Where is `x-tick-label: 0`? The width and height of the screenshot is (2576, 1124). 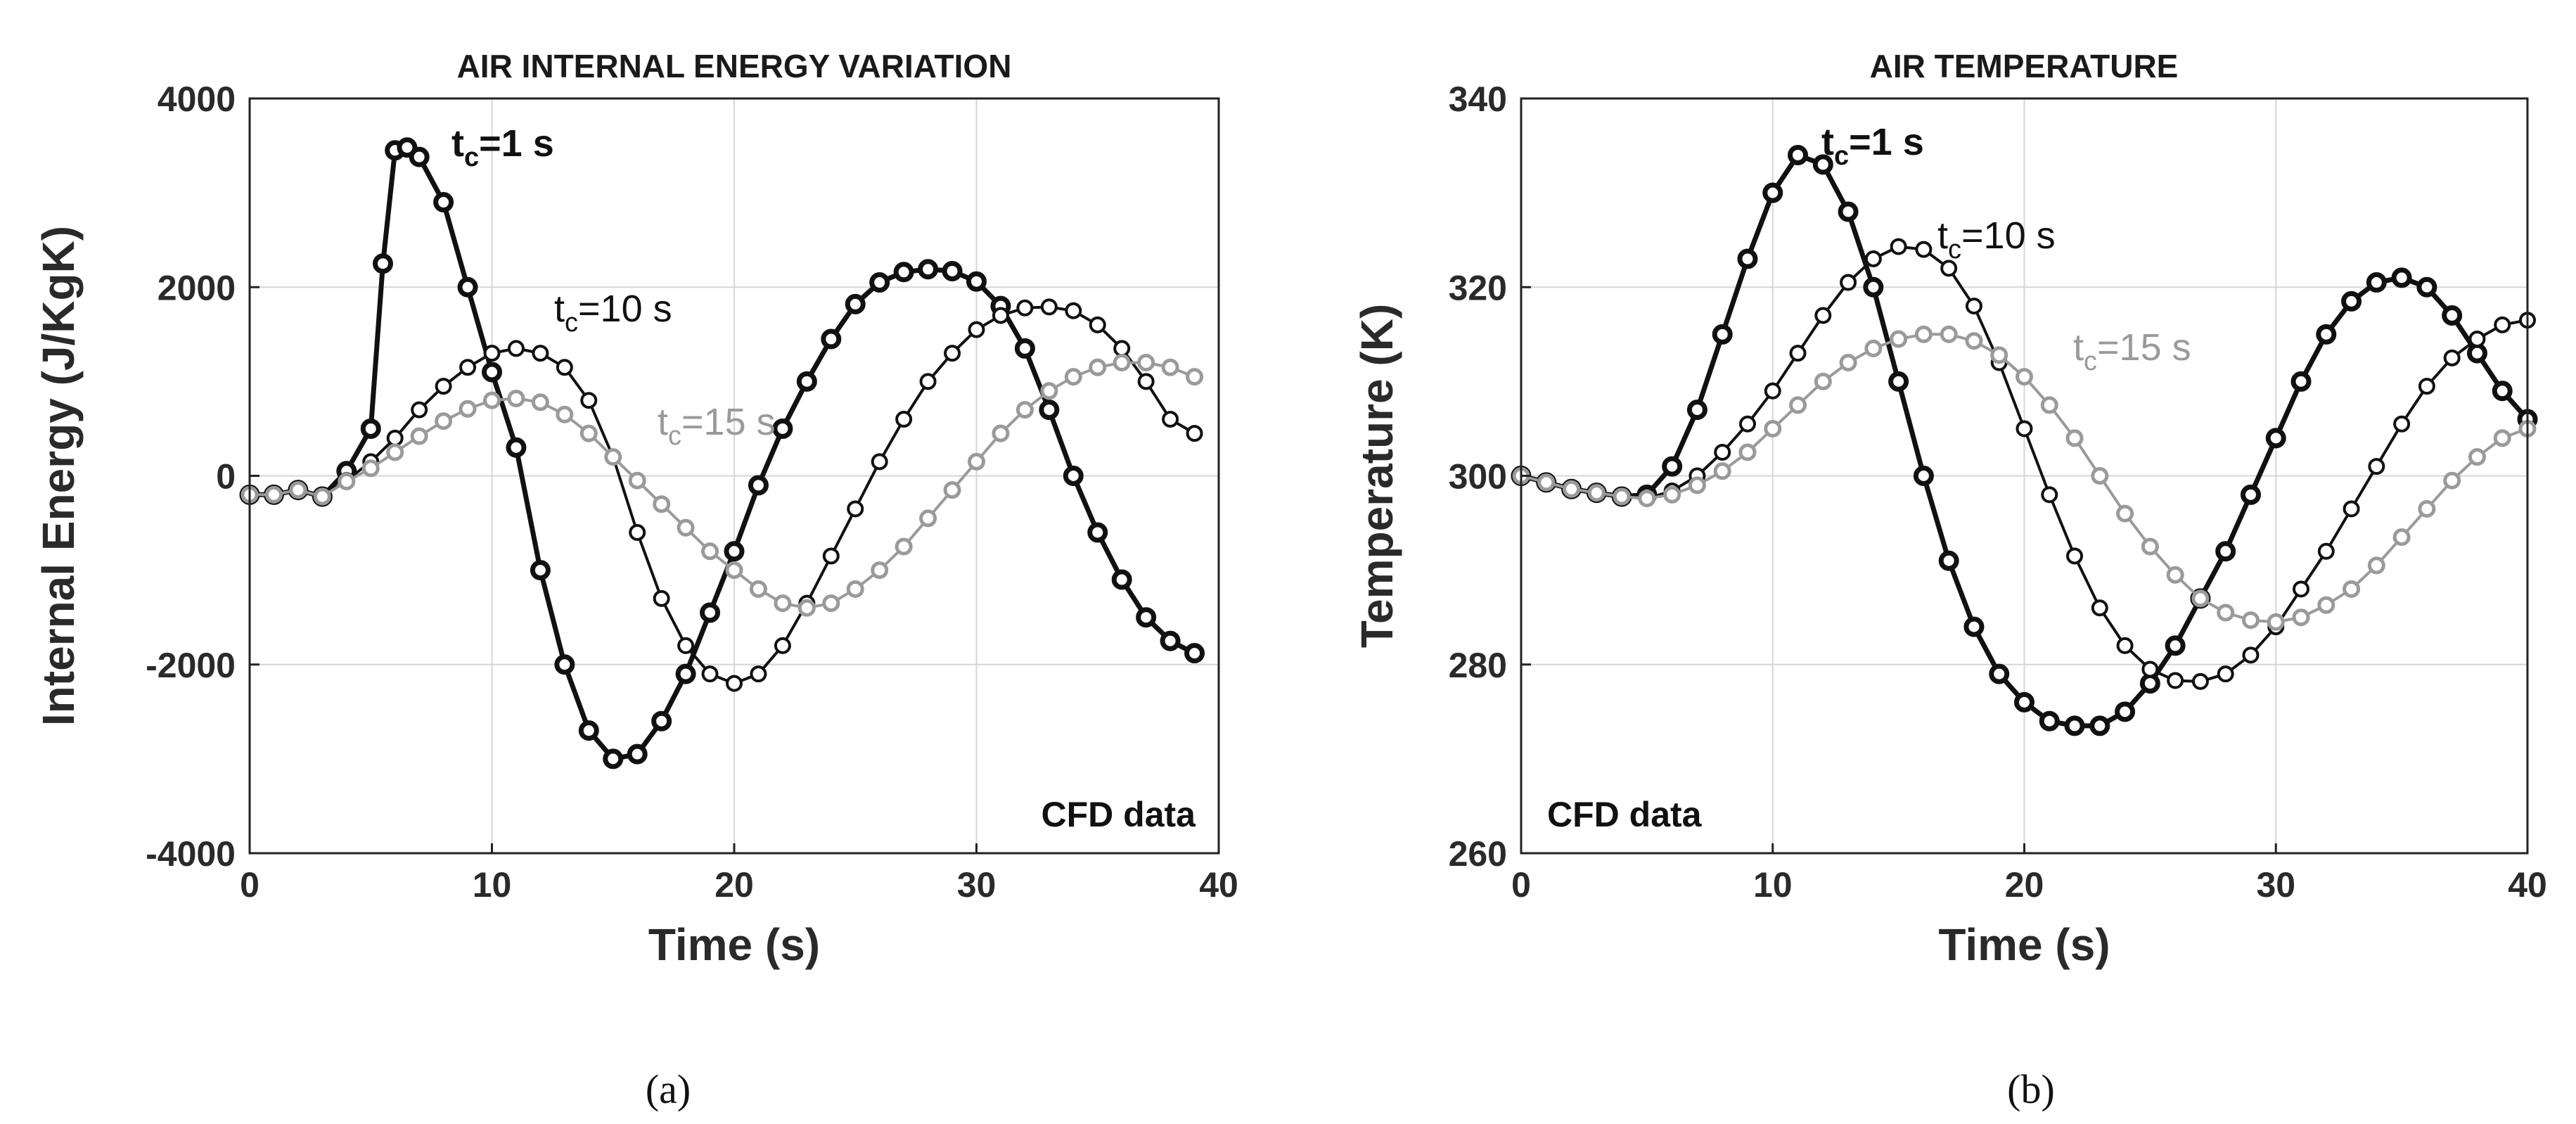
x-tick-label: 0 is located at coordinates (250, 885).